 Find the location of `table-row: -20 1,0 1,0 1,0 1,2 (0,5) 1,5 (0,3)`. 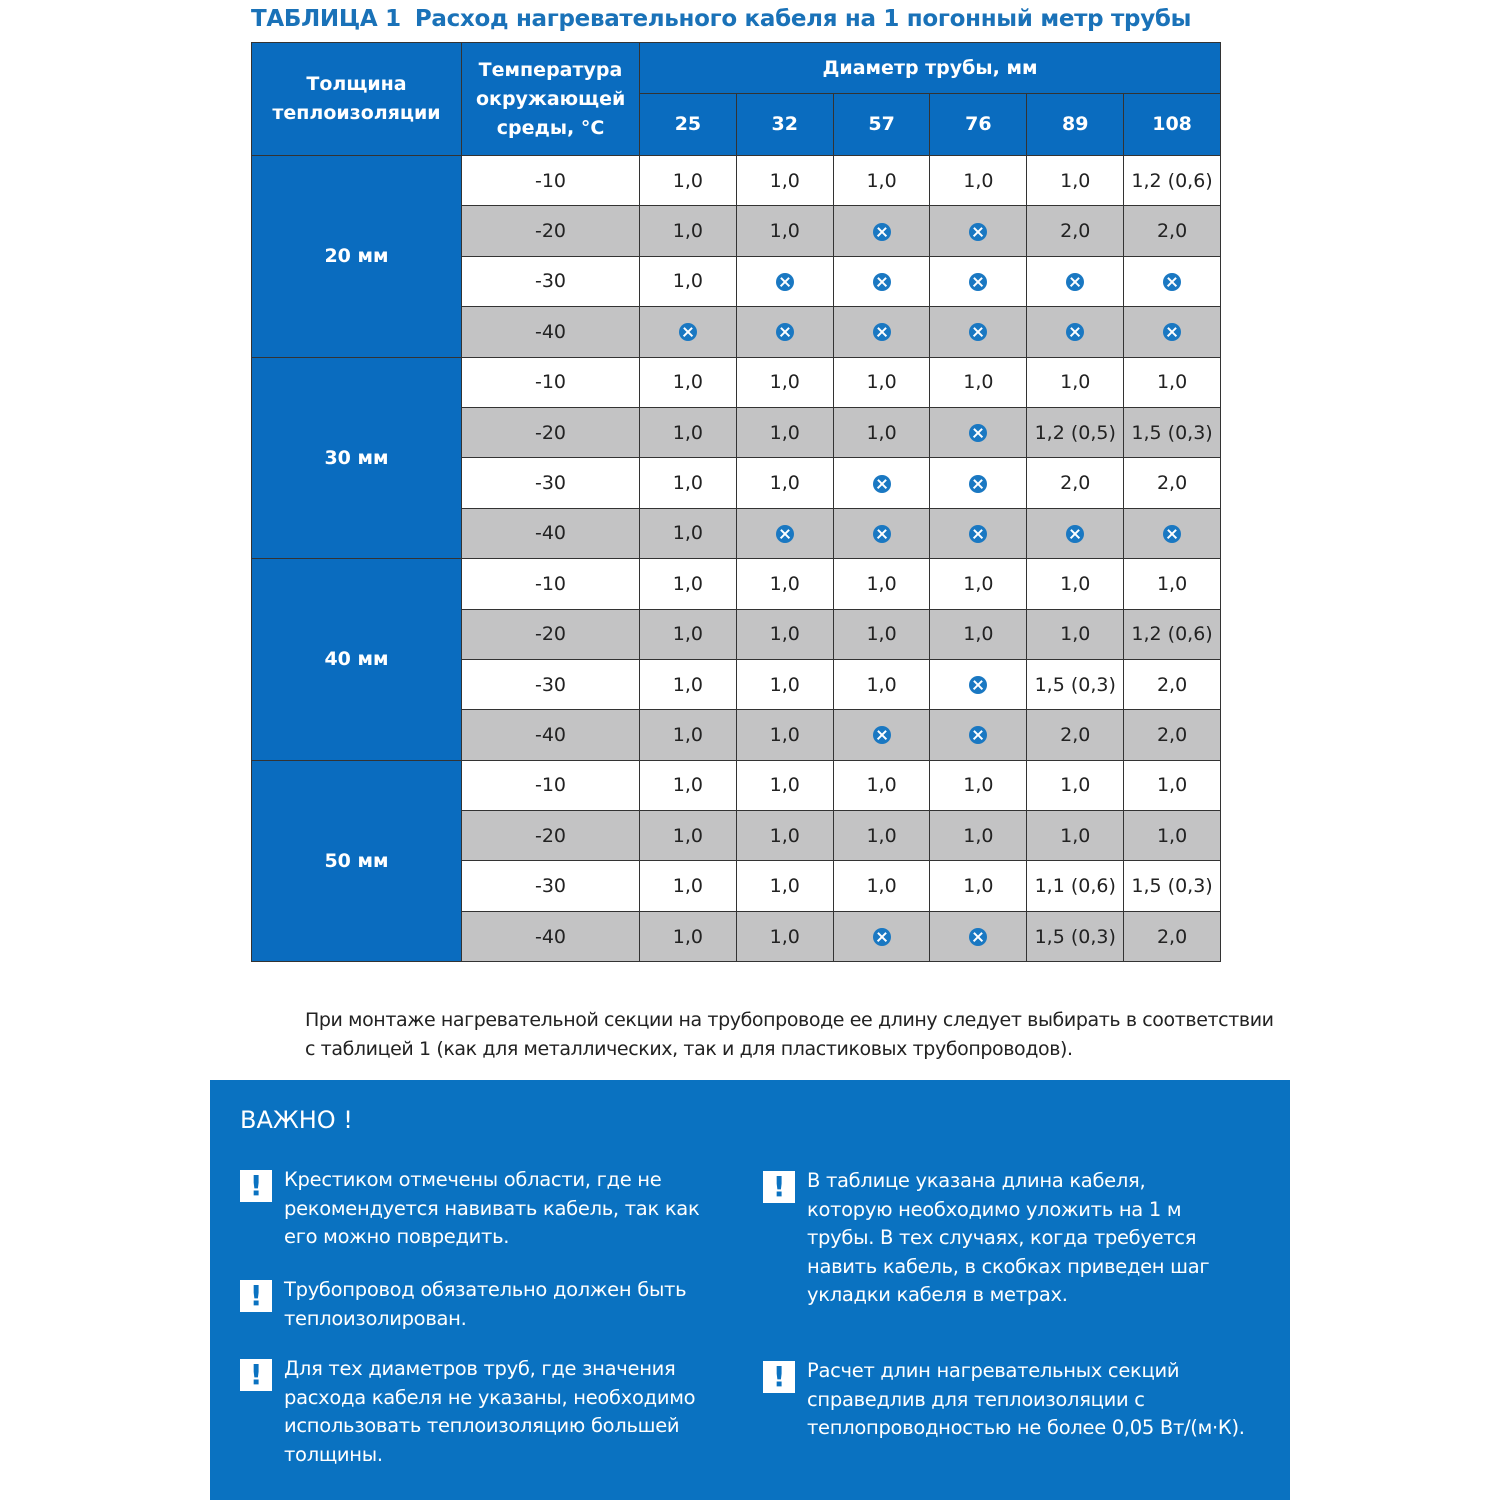

table-row: -20 1,0 1,0 1,0 1,2 (0,5) 1,5 (0,3) is located at coordinates (736, 432).